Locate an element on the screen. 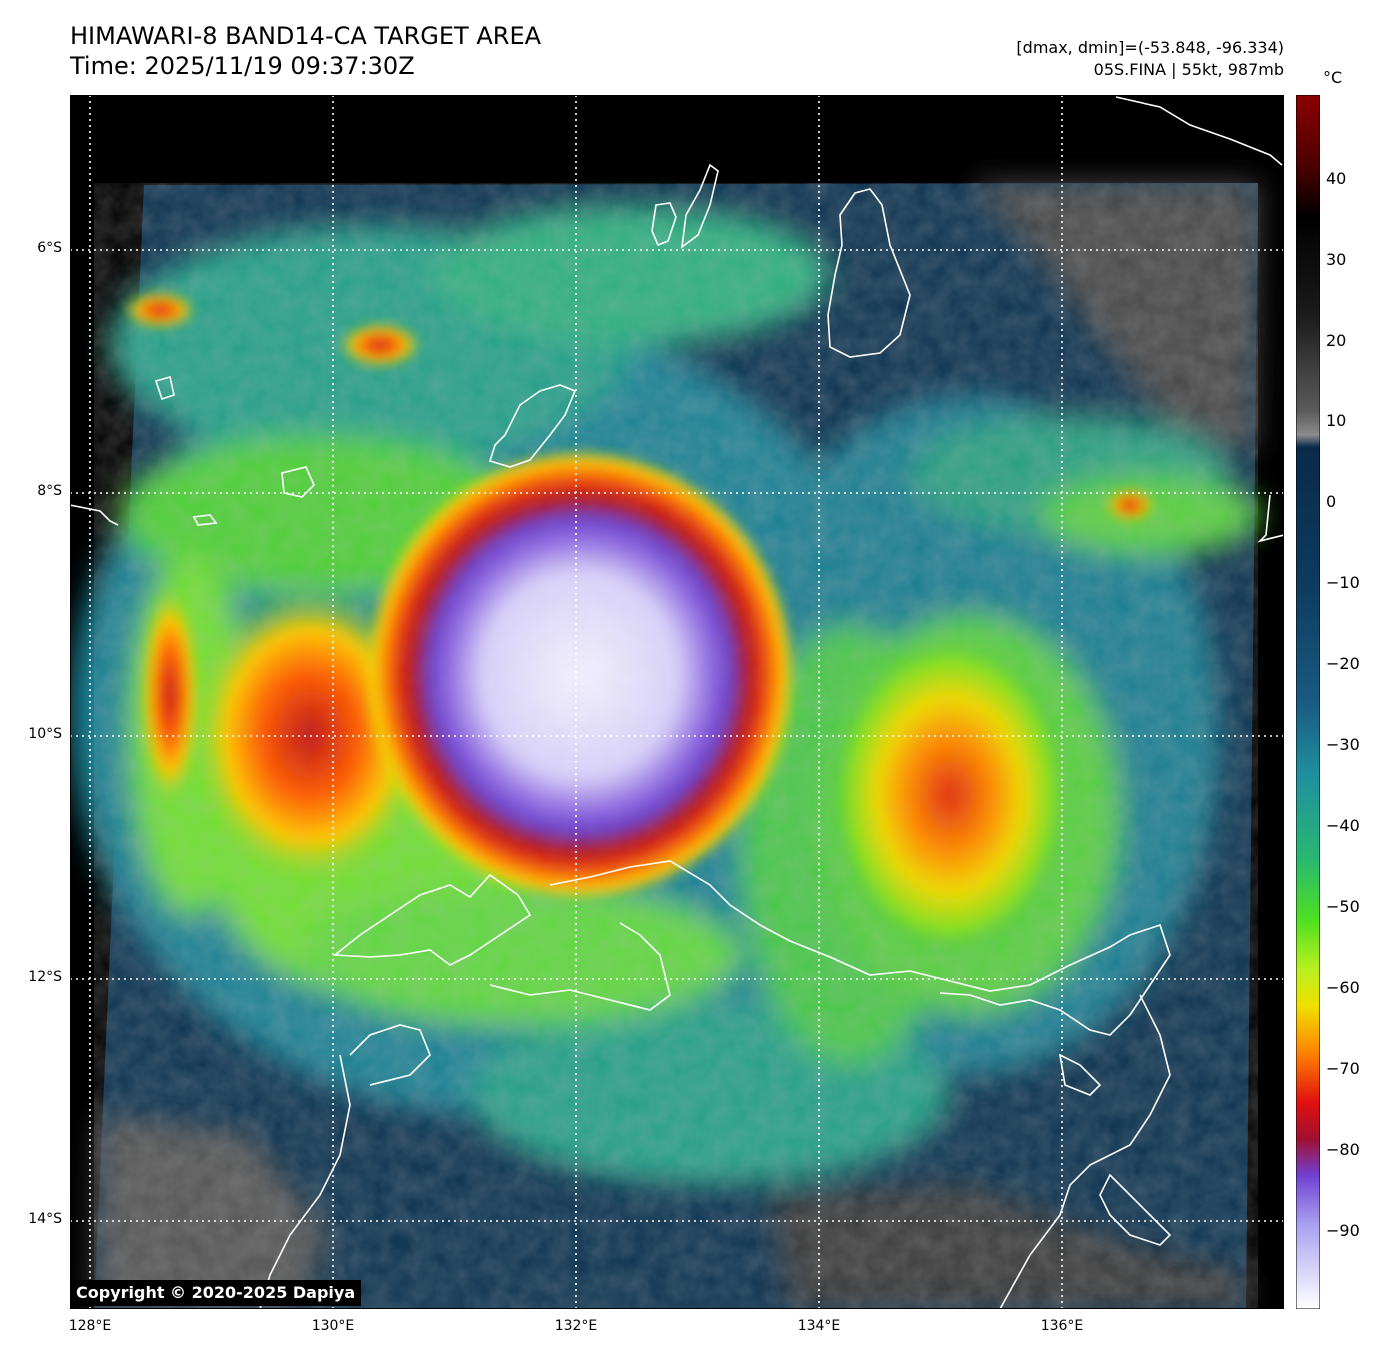 Image resolution: width=1388 pixels, height=1359 pixels. colorbar-tick-minus30: −30 is located at coordinates (1343, 744).